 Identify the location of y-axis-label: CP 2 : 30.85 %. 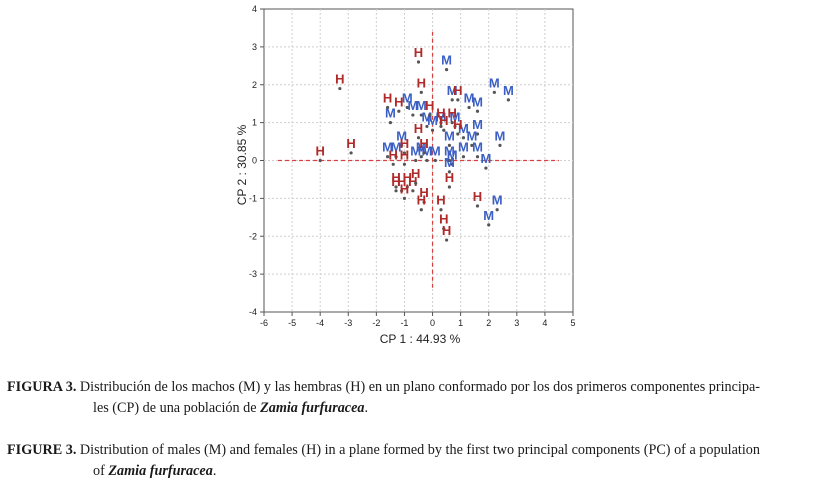
(242, 164).